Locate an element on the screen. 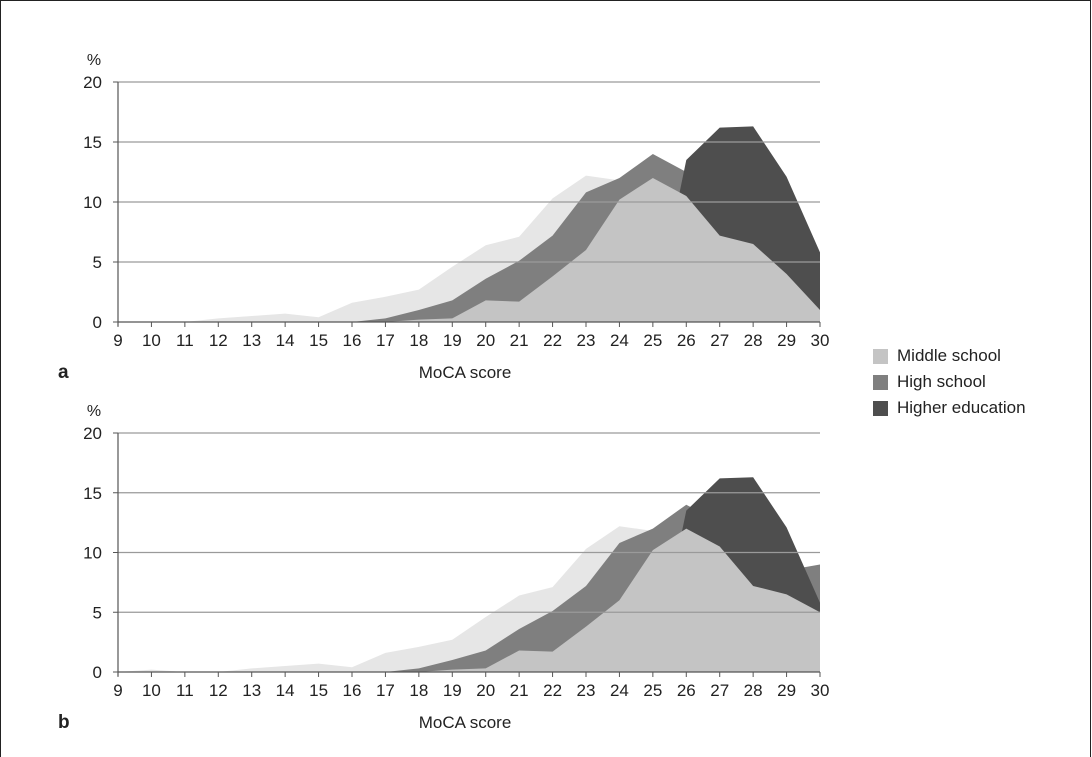 This screenshot has height=757, width=1092. panel-b-y-tick-label-5: 5 is located at coordinates (97, 612).